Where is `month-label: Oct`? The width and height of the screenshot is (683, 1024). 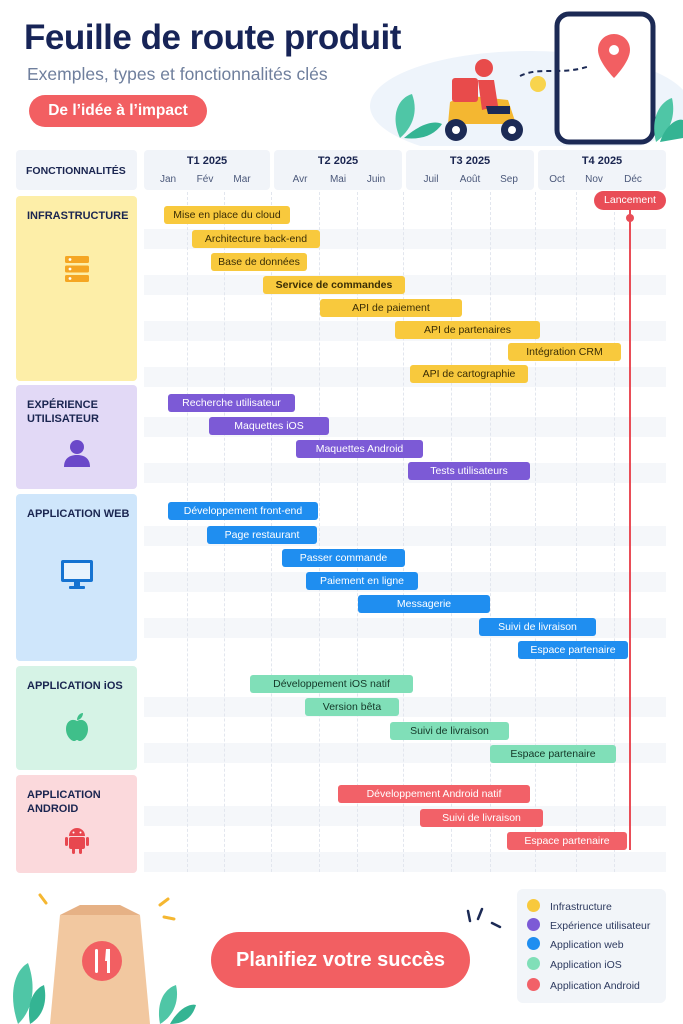 month-label: Oct is located at coordinates (557, 179).